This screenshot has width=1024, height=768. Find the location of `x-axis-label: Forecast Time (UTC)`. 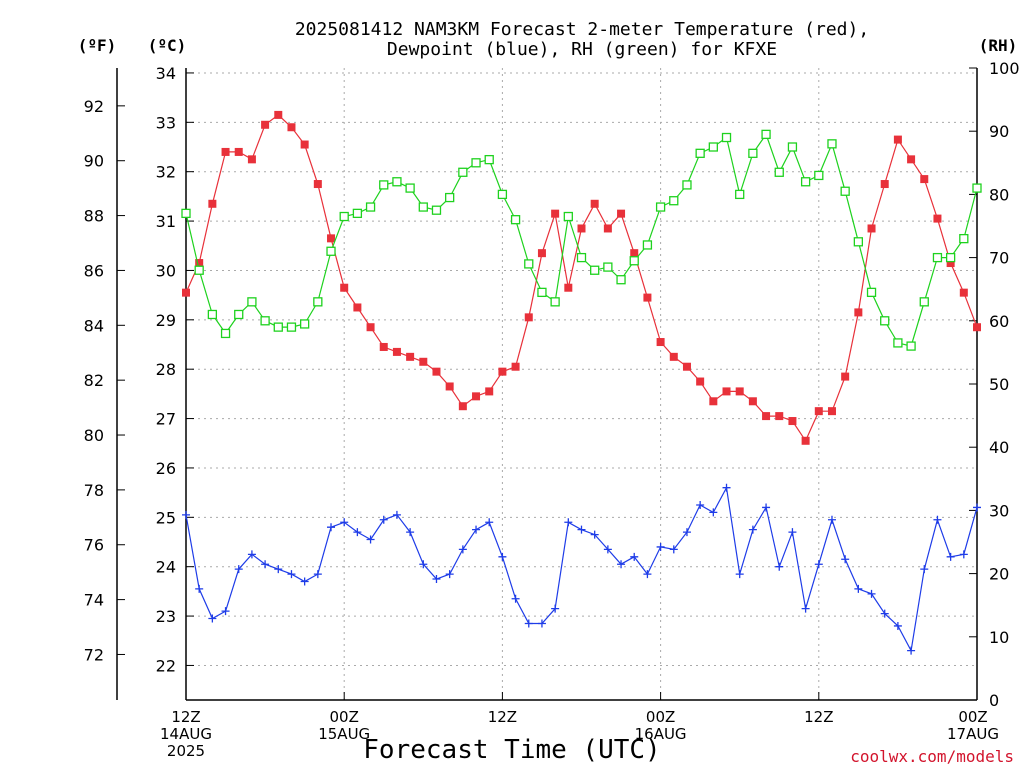

x-axis-label: Forecast Time (UTC) is located at coordinates (511, 750).